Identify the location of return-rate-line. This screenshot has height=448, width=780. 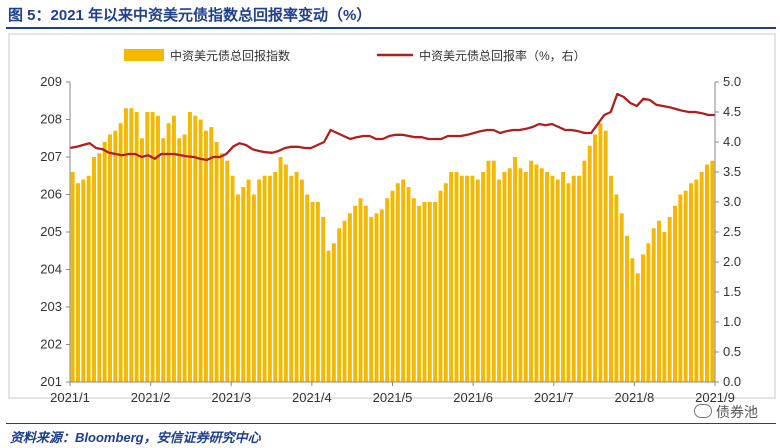
(392, 127).